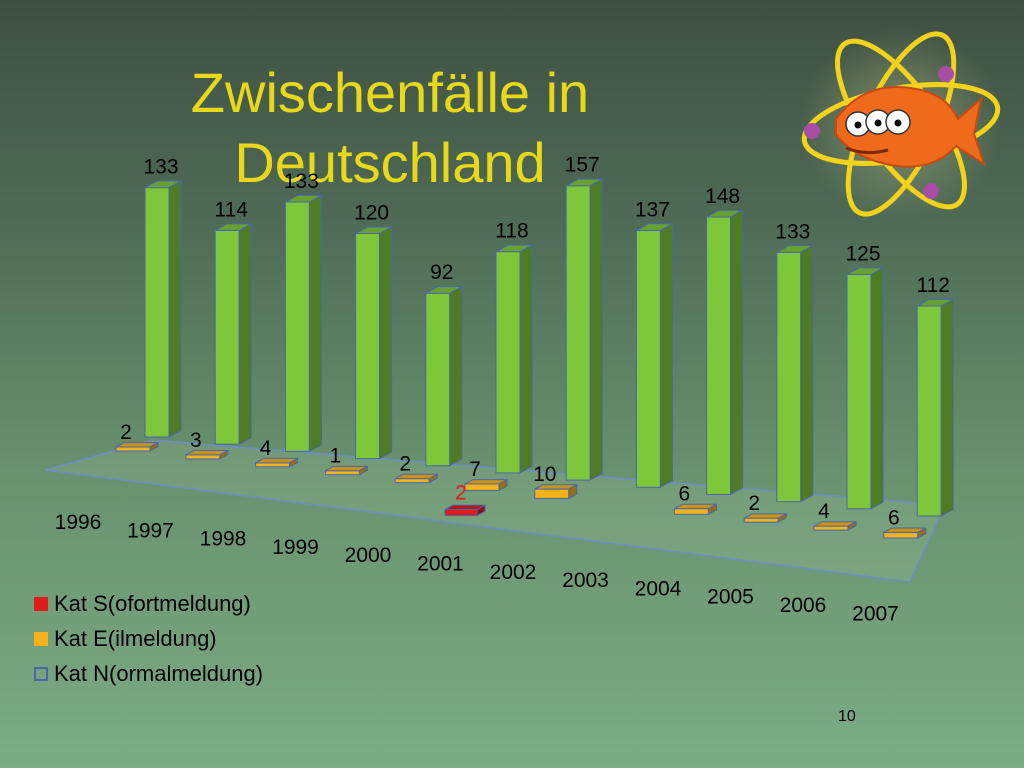 This screenshot has height=768, width=1024. What do you see at coordinates (196, 440) in the screenshot?
I see `data-label-kat-e-1997: 3` at bounding box center [196, 440].